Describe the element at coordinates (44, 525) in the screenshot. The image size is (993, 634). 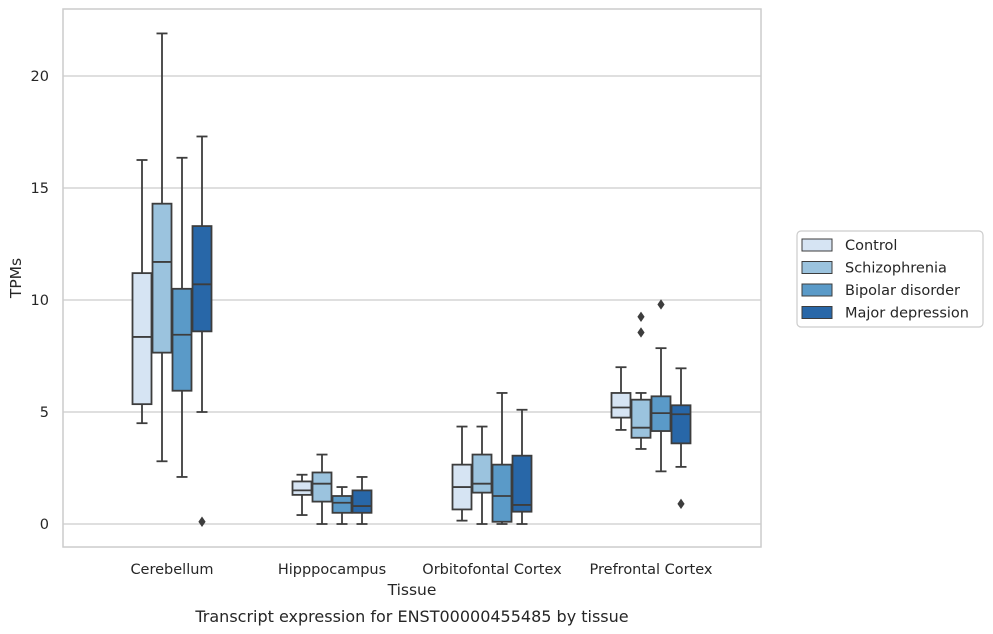
I see `y-tick-label: 0` at that location.